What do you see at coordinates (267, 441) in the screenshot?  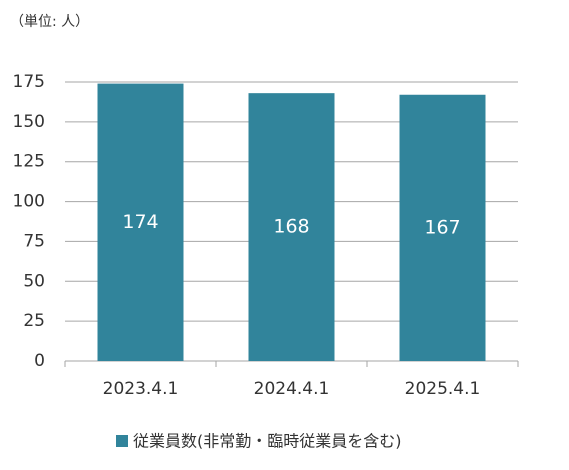 I see `legend-label: 従業員数(非常勤・臨時従業員を含む)` at bounding box center [267, 441].